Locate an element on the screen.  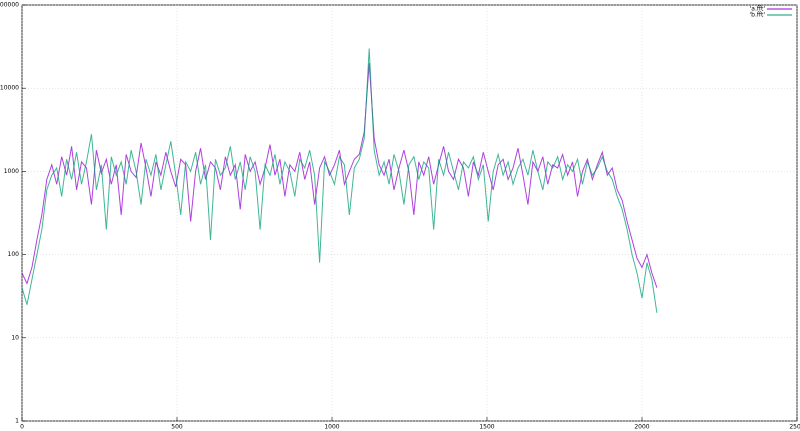
x-tick-label: 1000 is located at coordinates (331, 427).